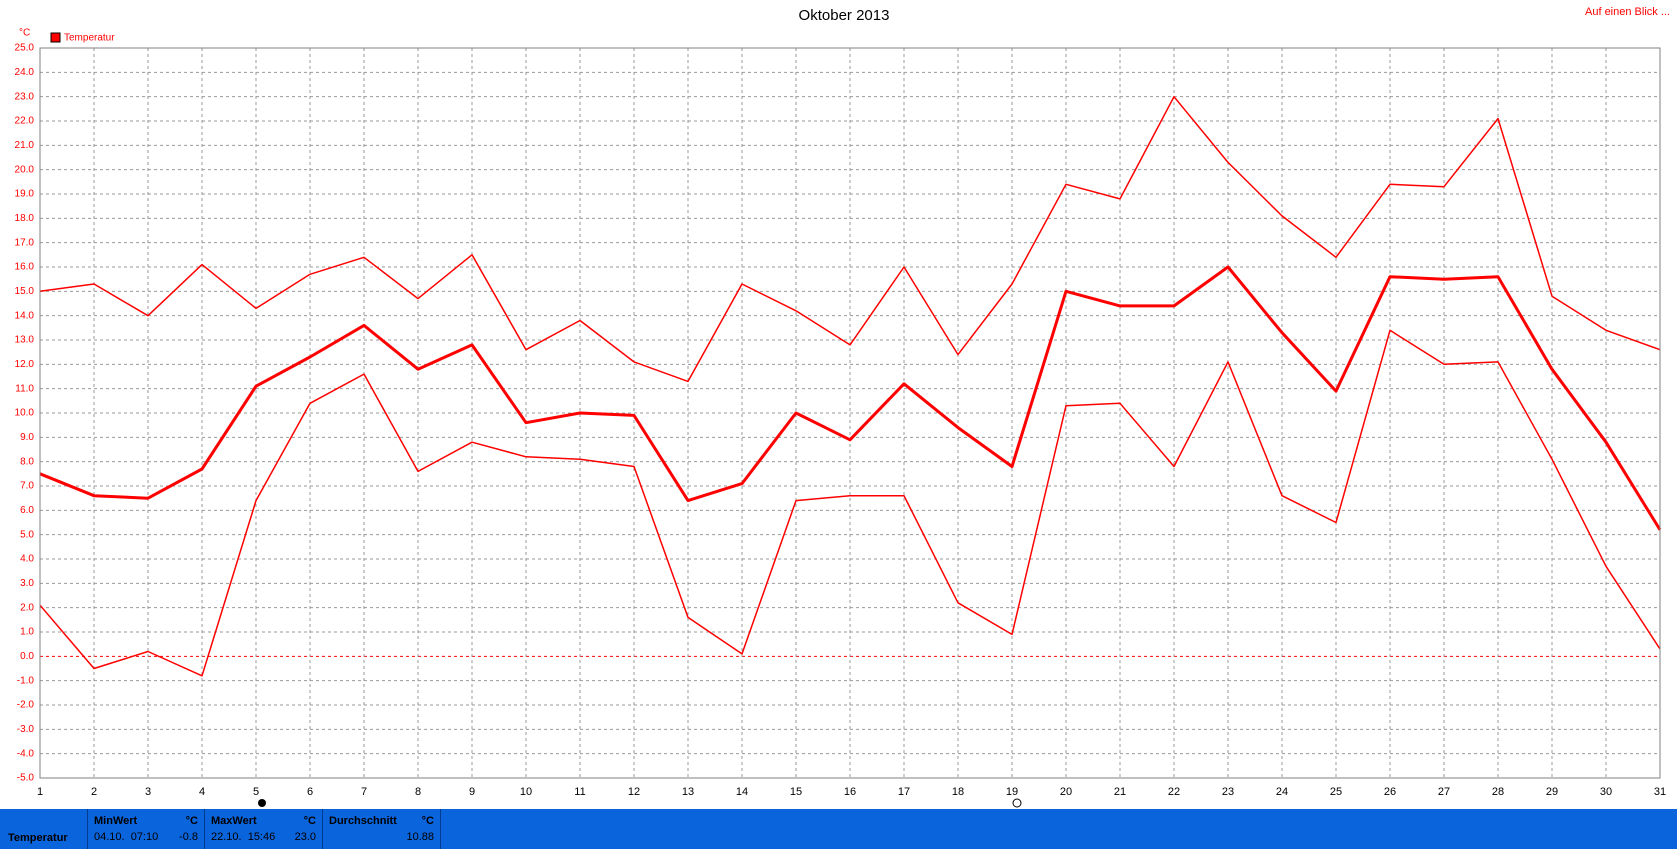 The width and height of the screenshot is (1677, 849). What do you see at coordinates (1336, 792) in the screenshot?
I see `x-tick-label: 25` at bounding box center [1336, 792].